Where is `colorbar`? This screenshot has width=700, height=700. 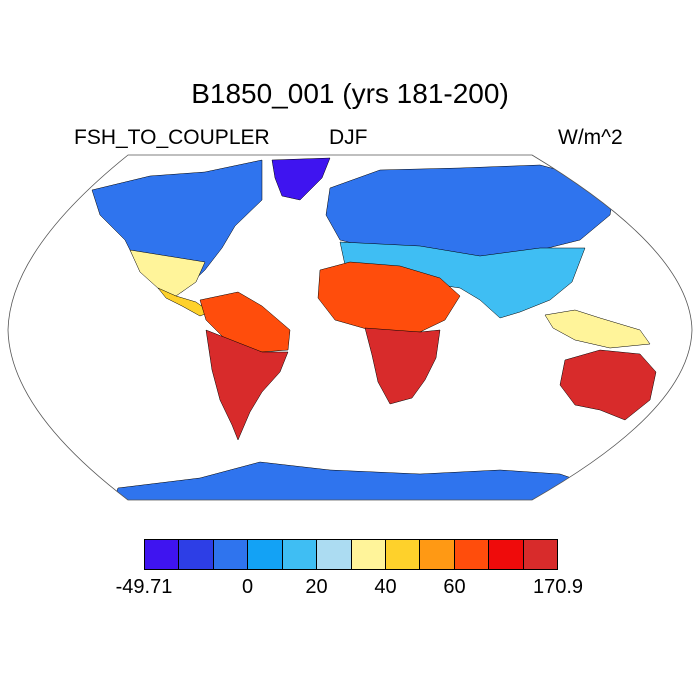 colorbar is located at coordinates (351, 554).